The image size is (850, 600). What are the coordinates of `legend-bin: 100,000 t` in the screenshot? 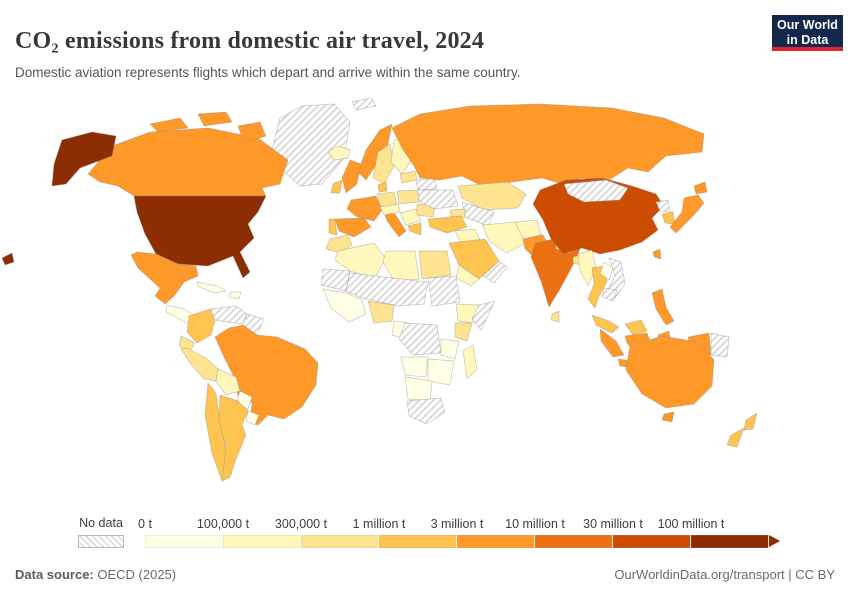 It's located at (249, 532).